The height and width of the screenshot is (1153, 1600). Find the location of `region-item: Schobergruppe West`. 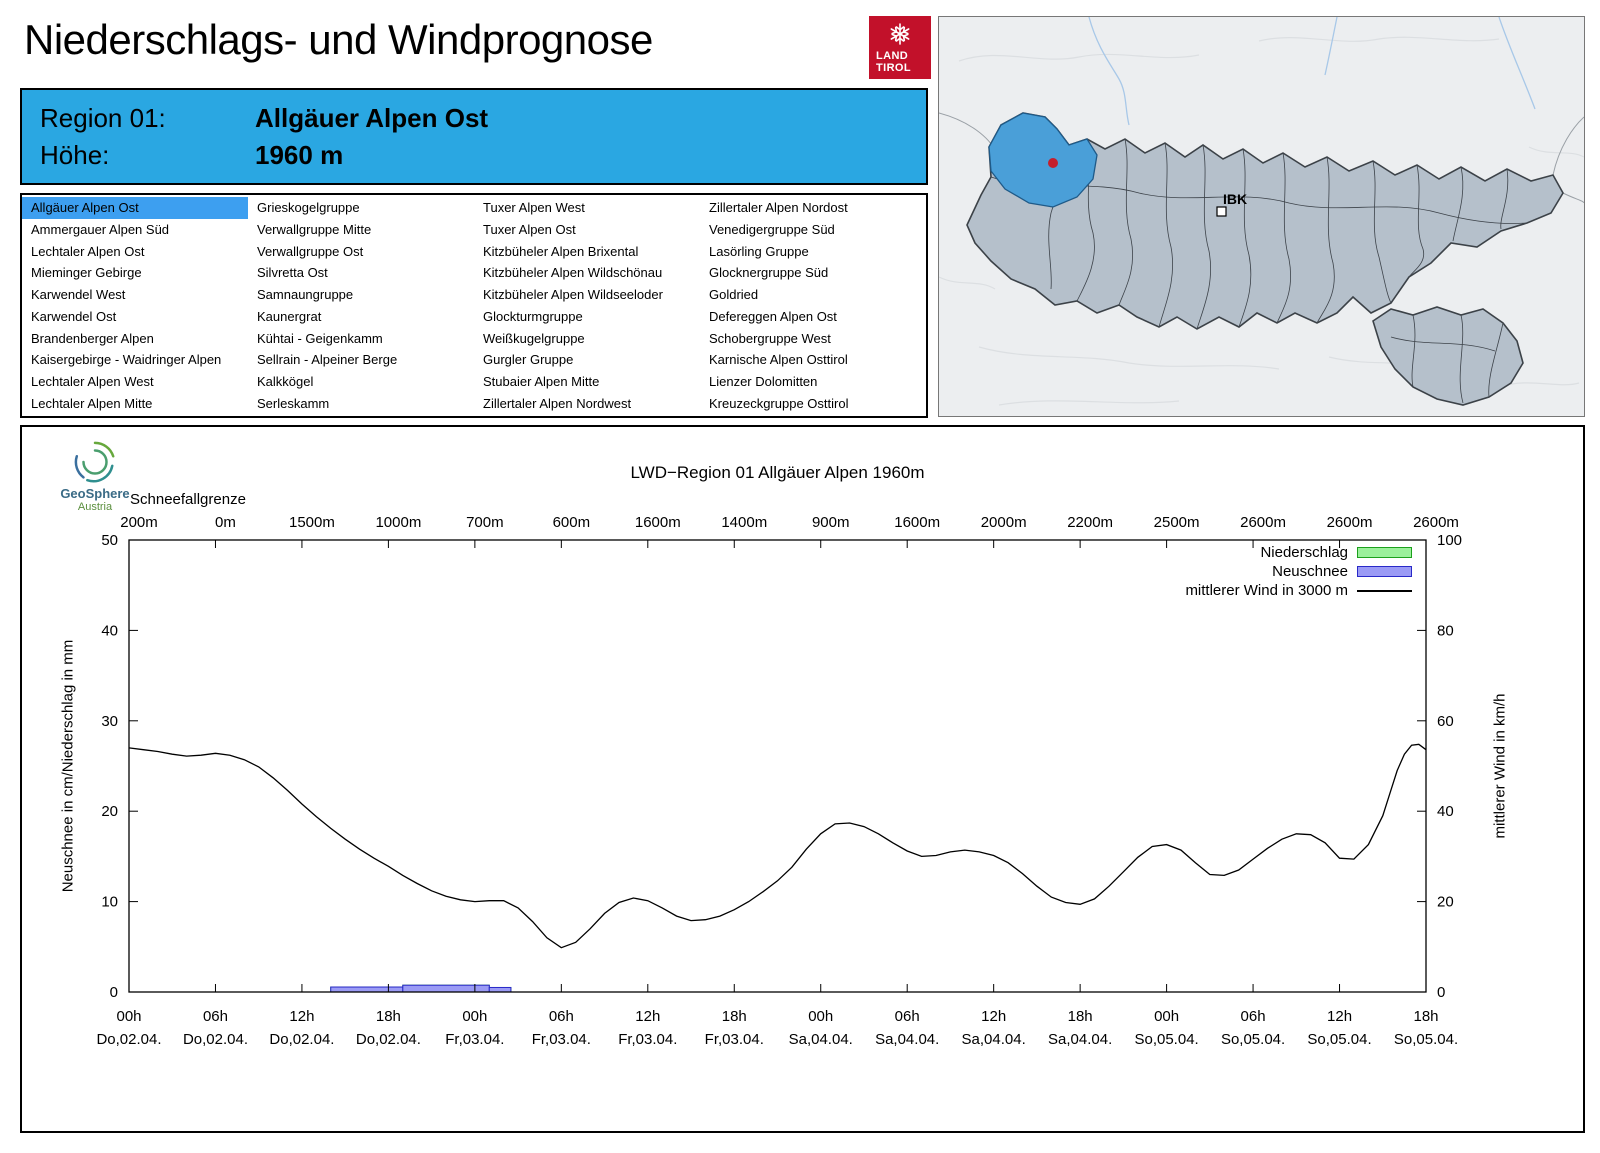

region-item: Schobergruppe West is located at coordinates (770, 338).